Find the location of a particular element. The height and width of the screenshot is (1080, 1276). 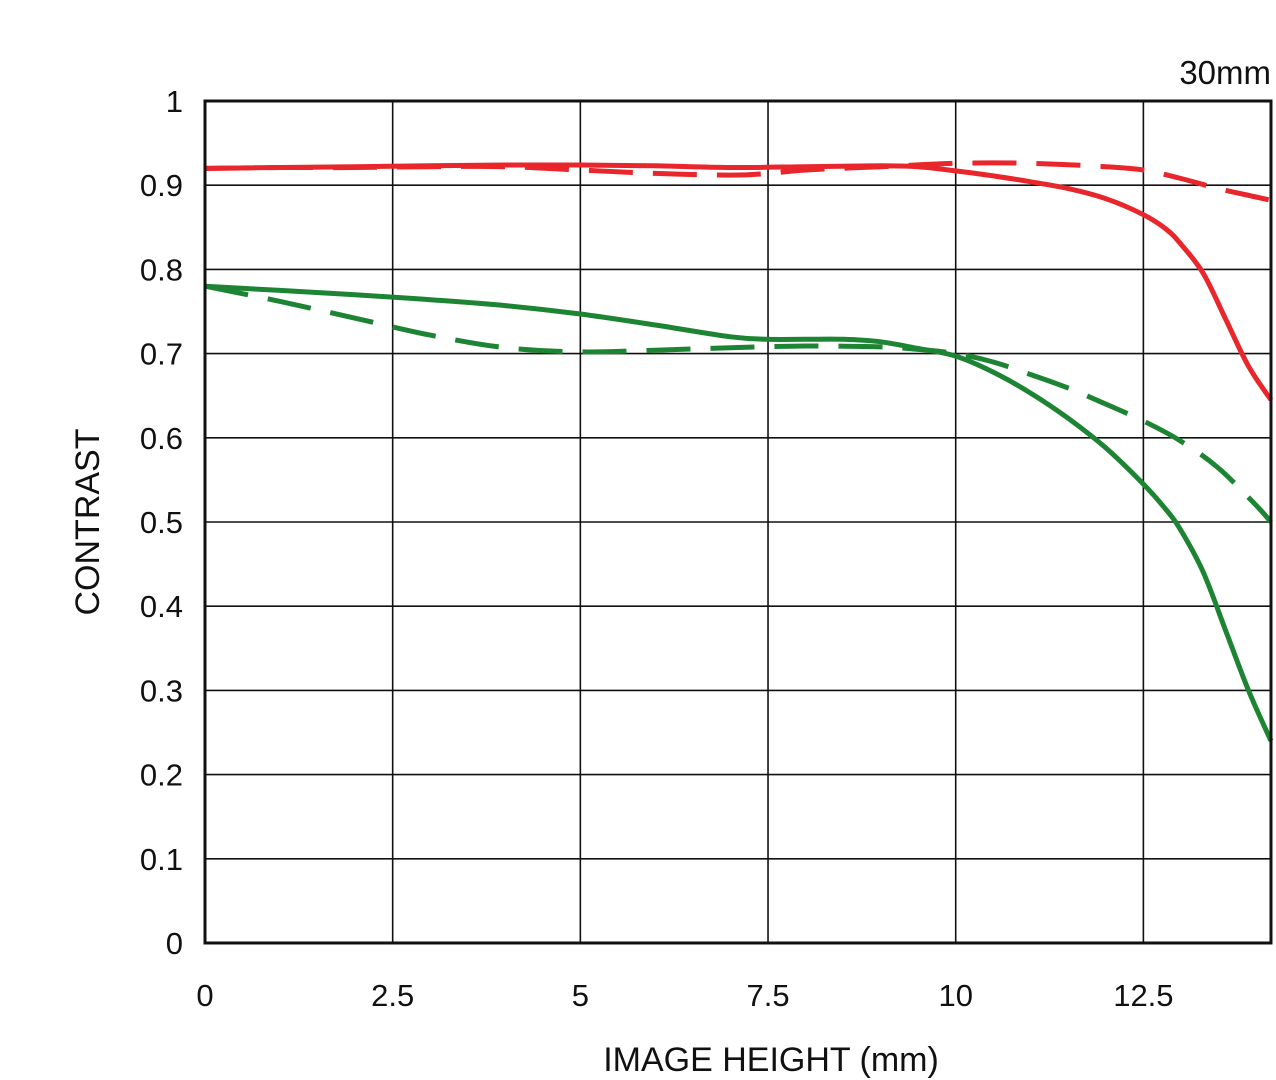

y-tick-label: 0 is located at coordinates (174, 943).